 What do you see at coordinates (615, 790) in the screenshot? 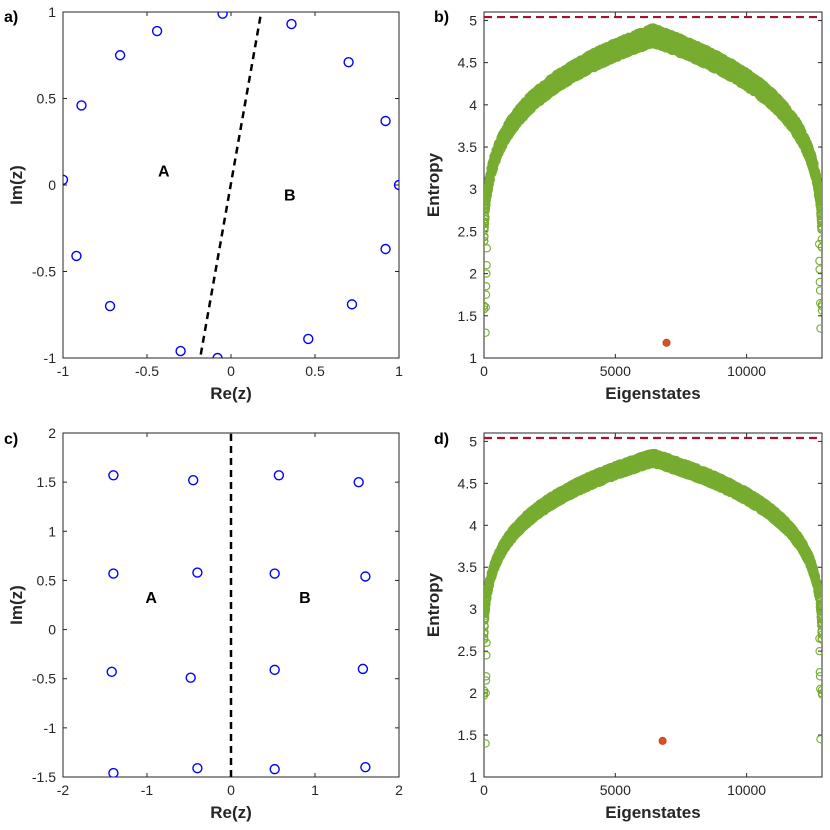
I see `x-tick-label: 5000` at bounding box center [615, 790].